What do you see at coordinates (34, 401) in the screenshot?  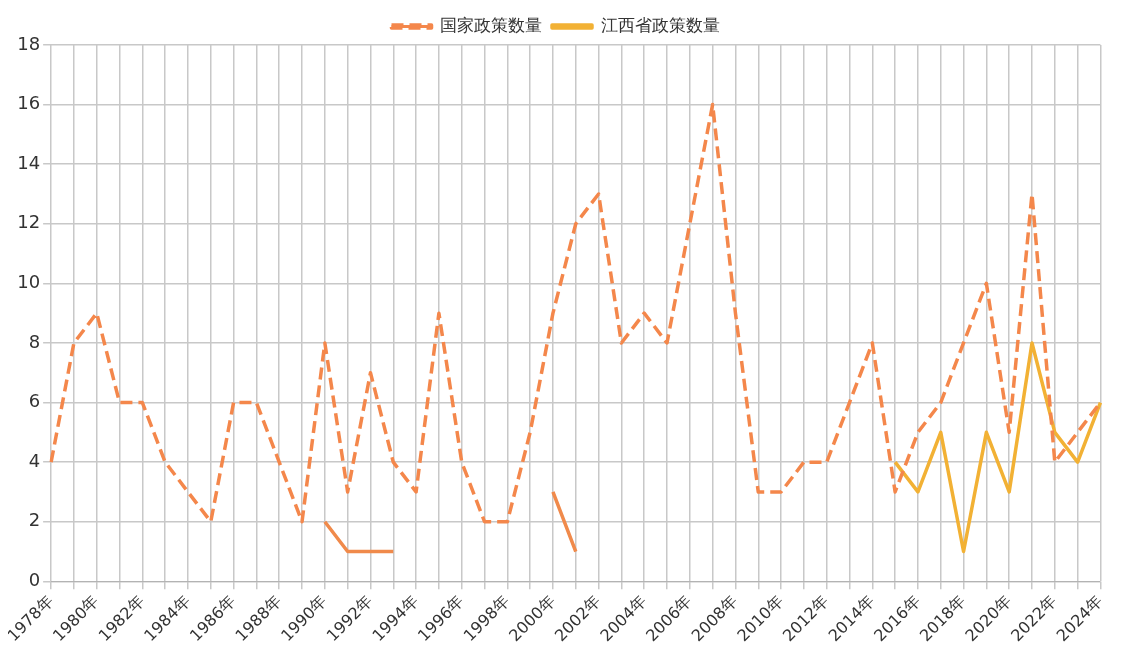 I see `y-tick-label: 6` at bounding box center [34, 401].